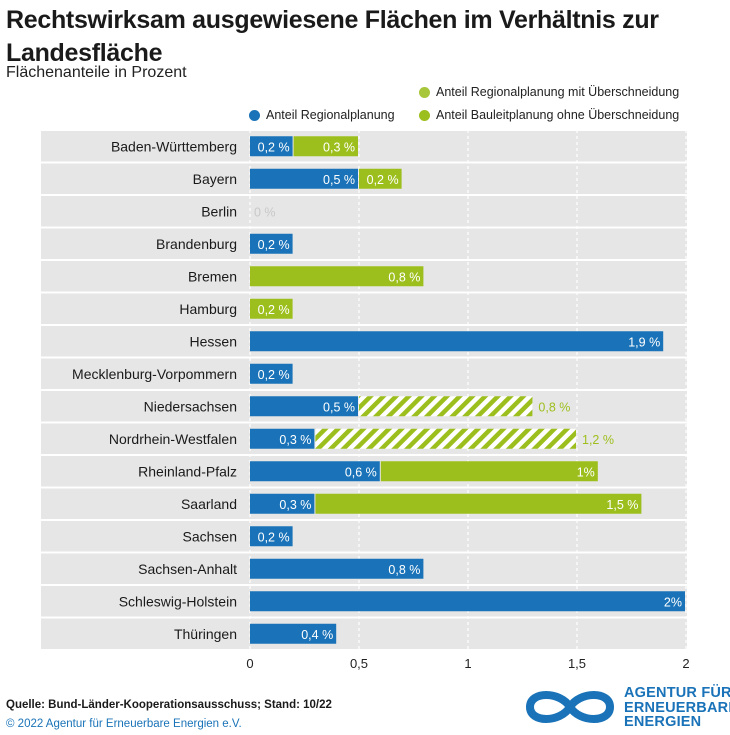 The width and height of the screenshot is (730, 735). Describe the element at coordinates (254, 115) in the screenshot. I see `legend-regional-icon` at that location.